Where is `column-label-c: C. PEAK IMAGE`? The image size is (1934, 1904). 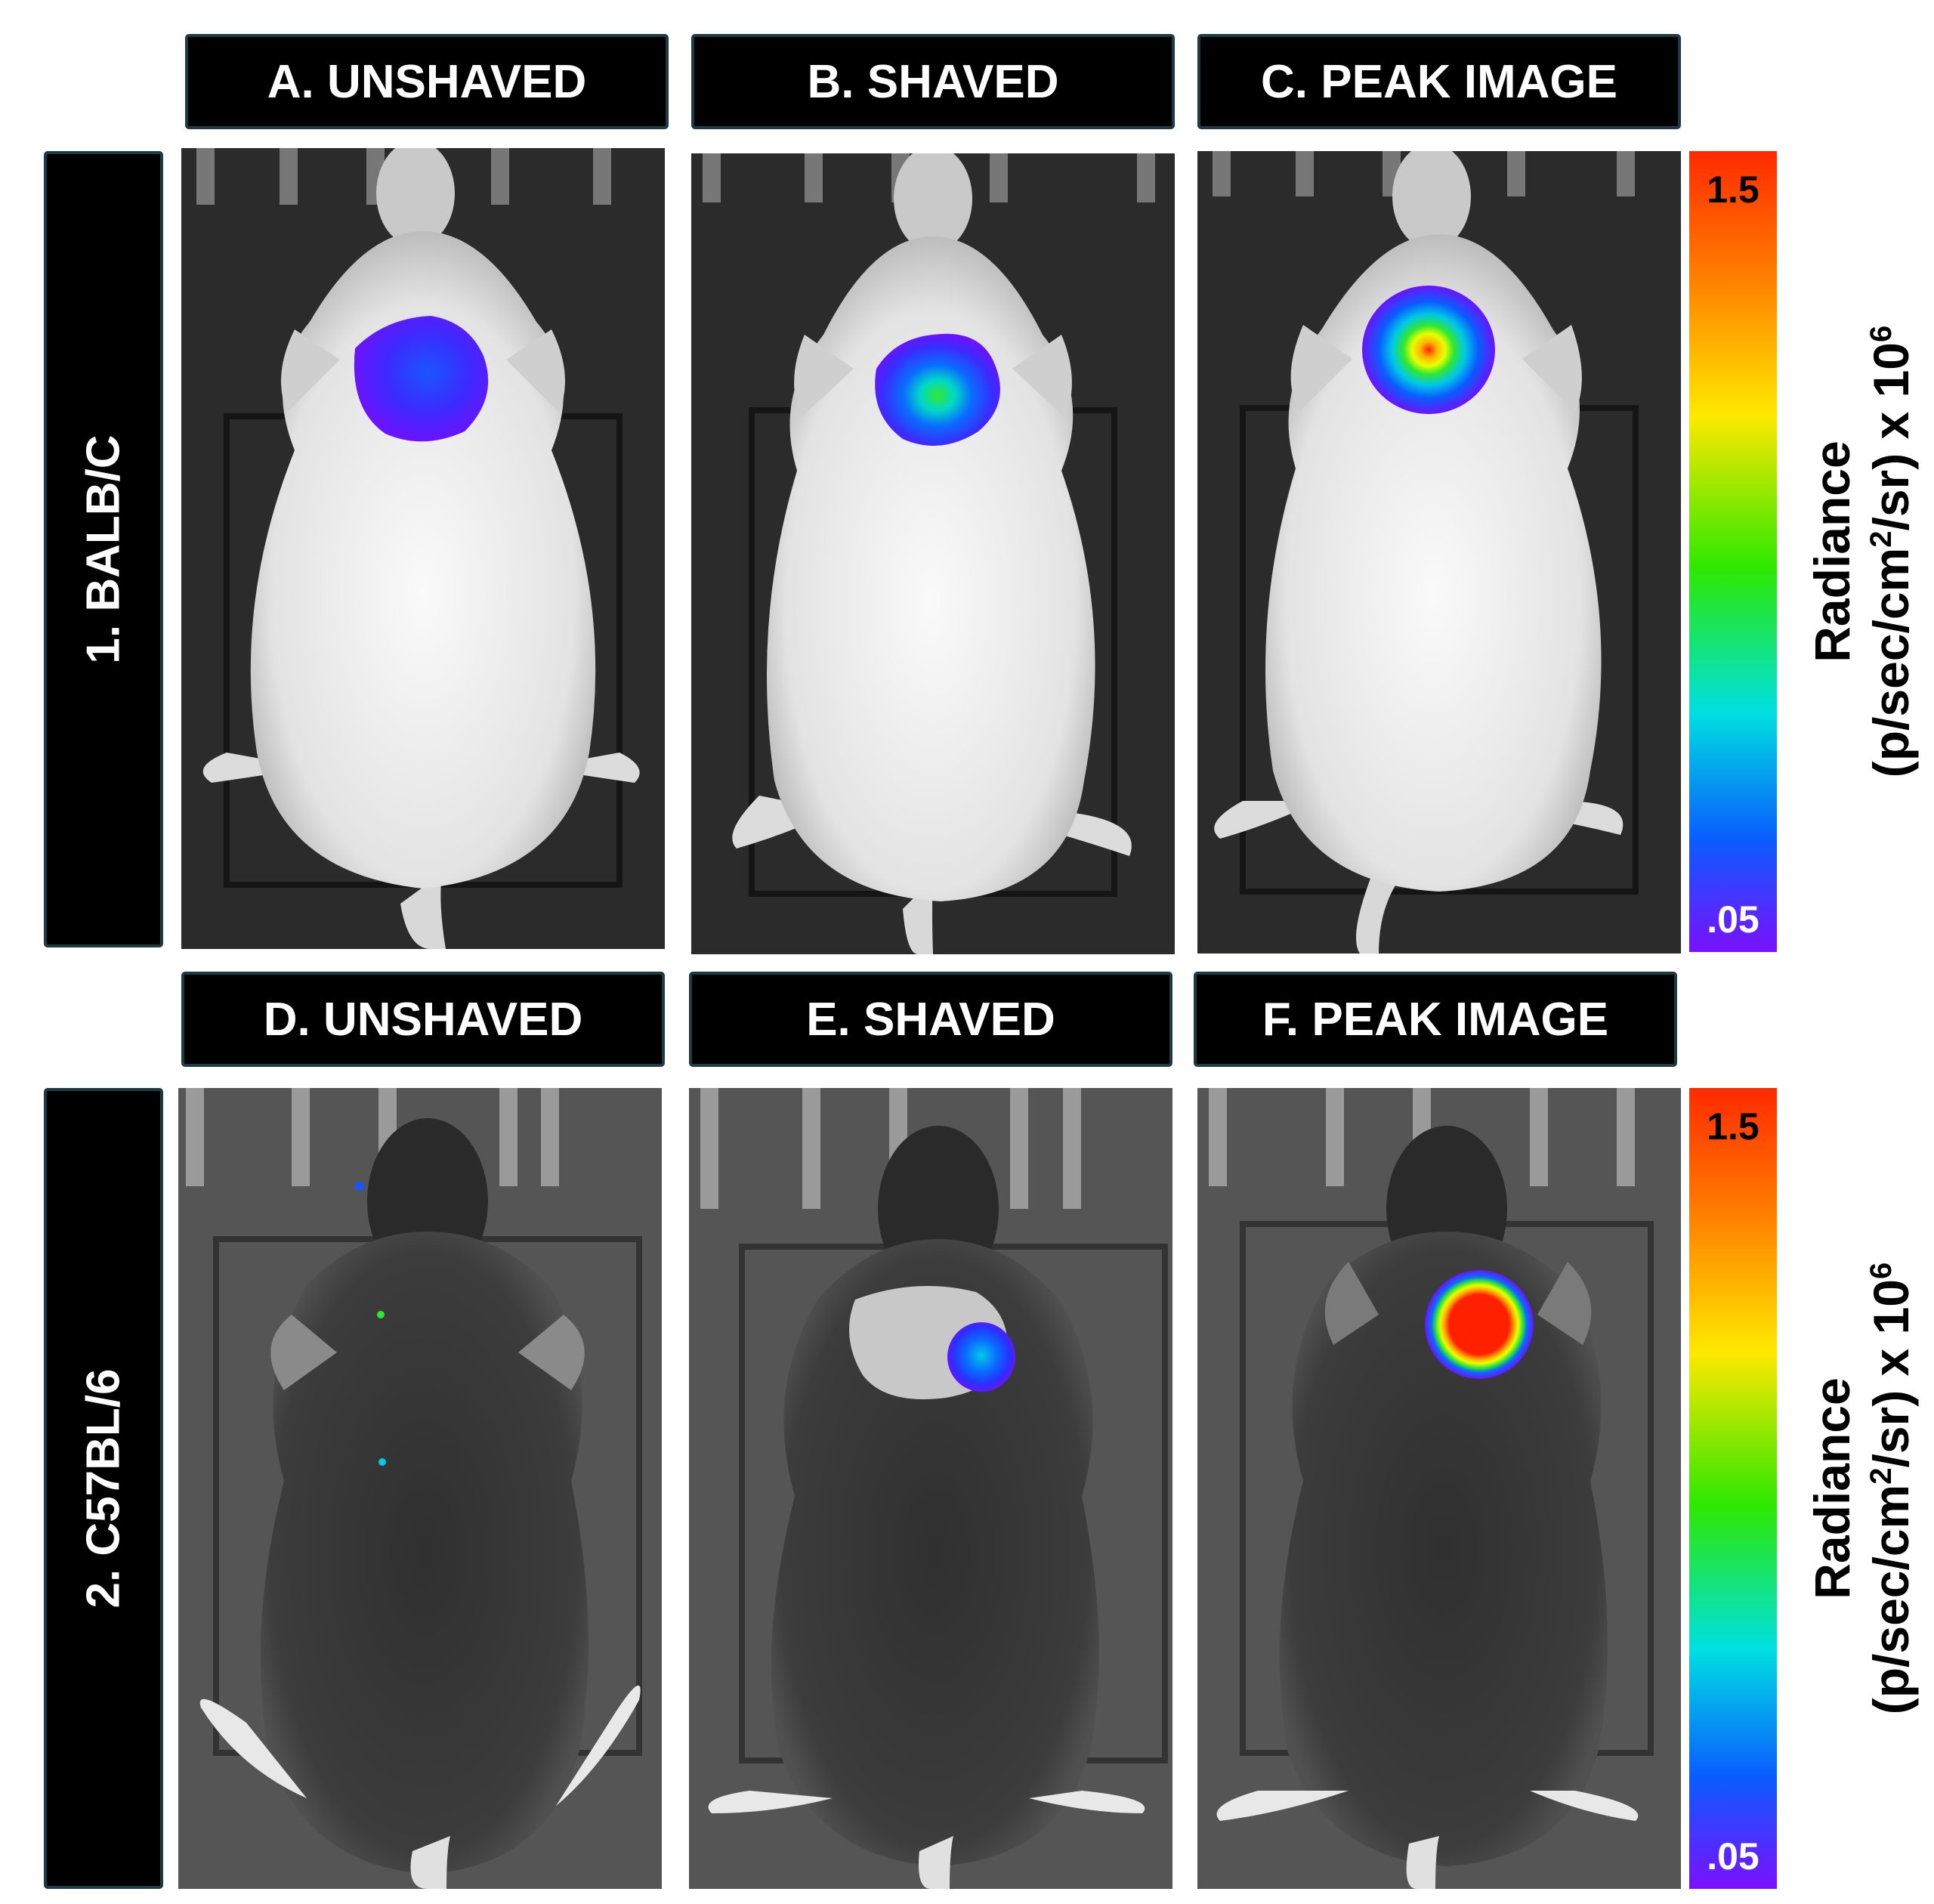
column-label-c: C. PEAK IMAGE is located at coordinates (1439, 81).